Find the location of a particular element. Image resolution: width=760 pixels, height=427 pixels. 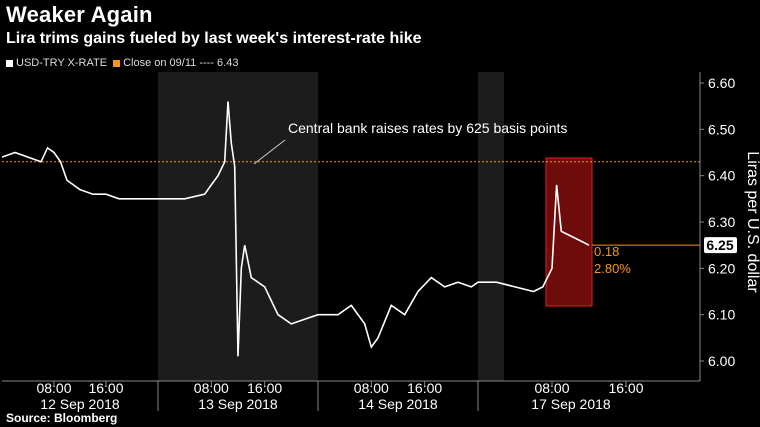

legend-label-reference: Close on 09/11 ---- 6.43 is located at coordinates (181, 63).